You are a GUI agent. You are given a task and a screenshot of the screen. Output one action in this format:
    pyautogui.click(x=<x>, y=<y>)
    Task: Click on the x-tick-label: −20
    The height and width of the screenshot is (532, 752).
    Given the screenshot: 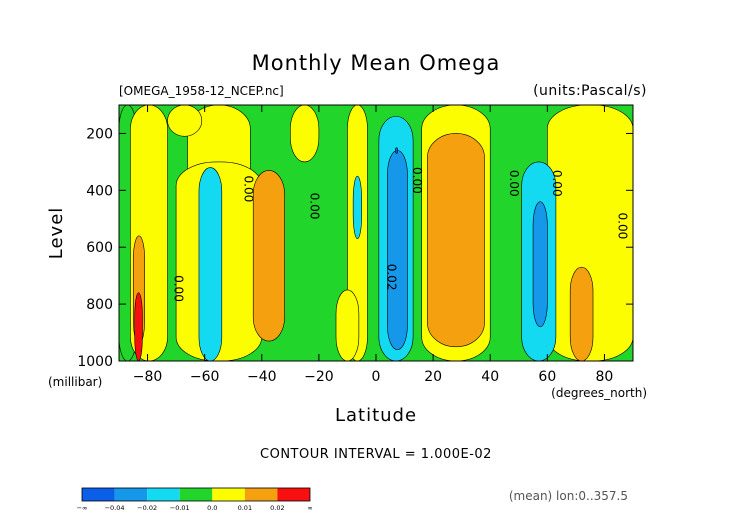 What is the action you would take?
    pyautogui.click(x=319, y=377)
    